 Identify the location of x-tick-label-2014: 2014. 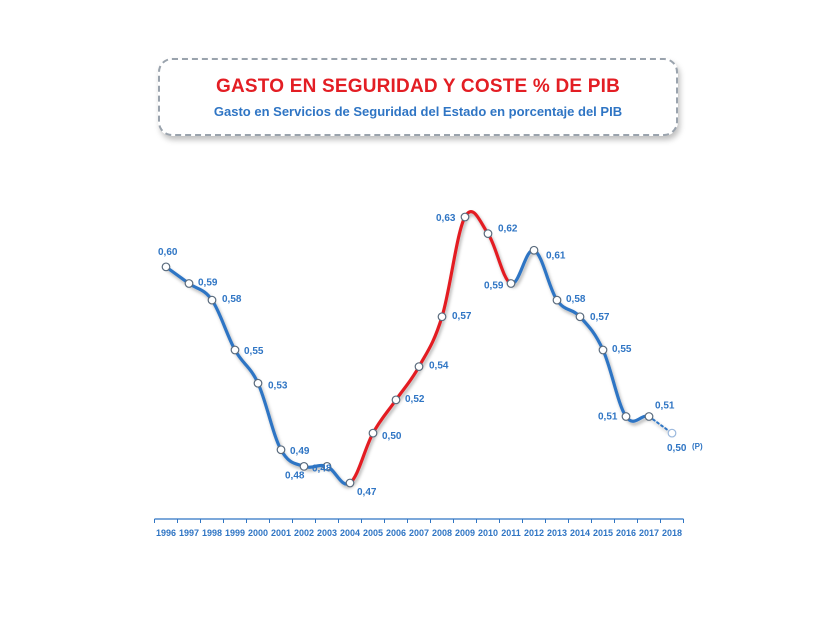
(580, 533).